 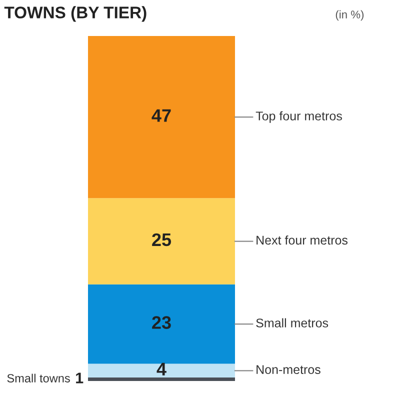 I want to click on data-label: 25, so click(x=162, y=239).